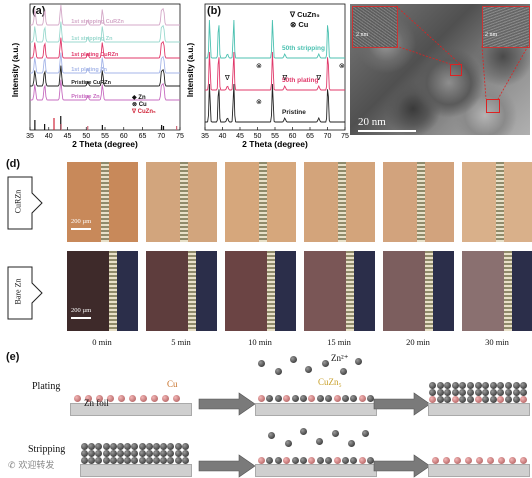 The width and height of the screenshot is (532, 478). Describe the element at coordinates (275, 103) in the screenshot. I see `b-trace` at that location.